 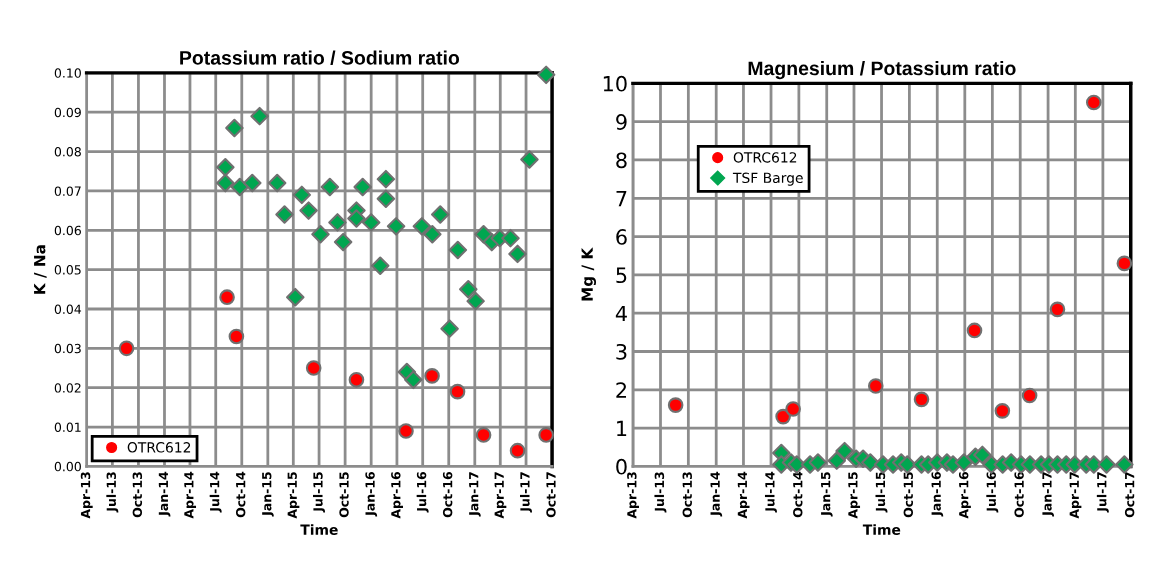 I want to click on y-tick-label: 7, so click(x=621, y=199).